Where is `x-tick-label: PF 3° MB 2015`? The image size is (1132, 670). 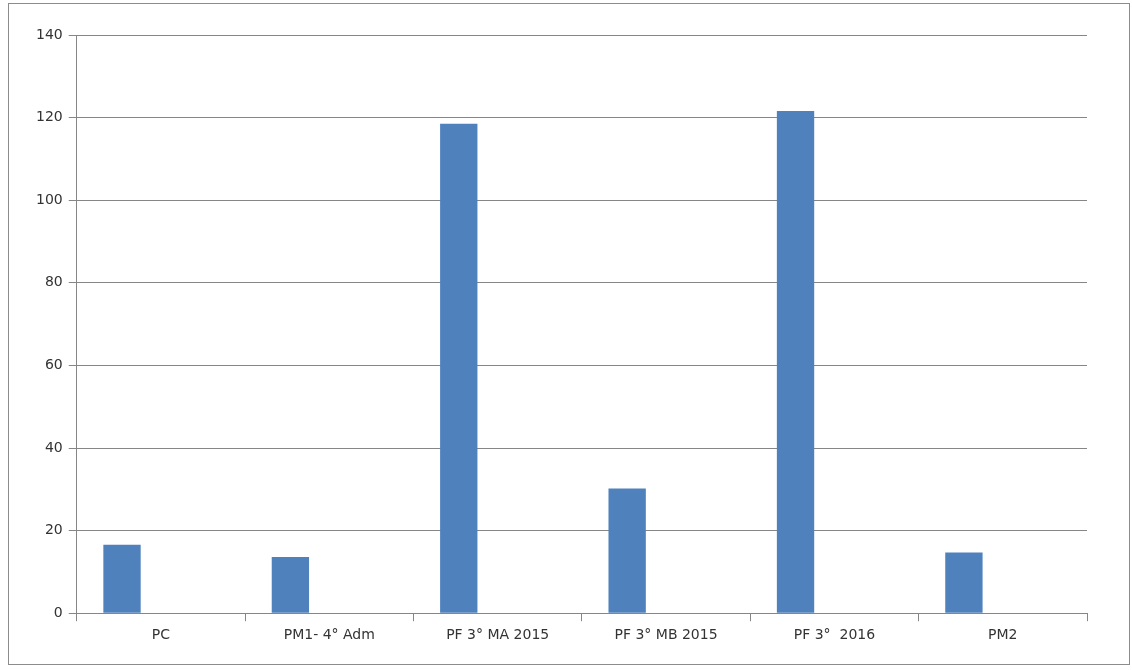
x-tick-label: PF 3° MB 2015 is located at coordinates (666, 634).